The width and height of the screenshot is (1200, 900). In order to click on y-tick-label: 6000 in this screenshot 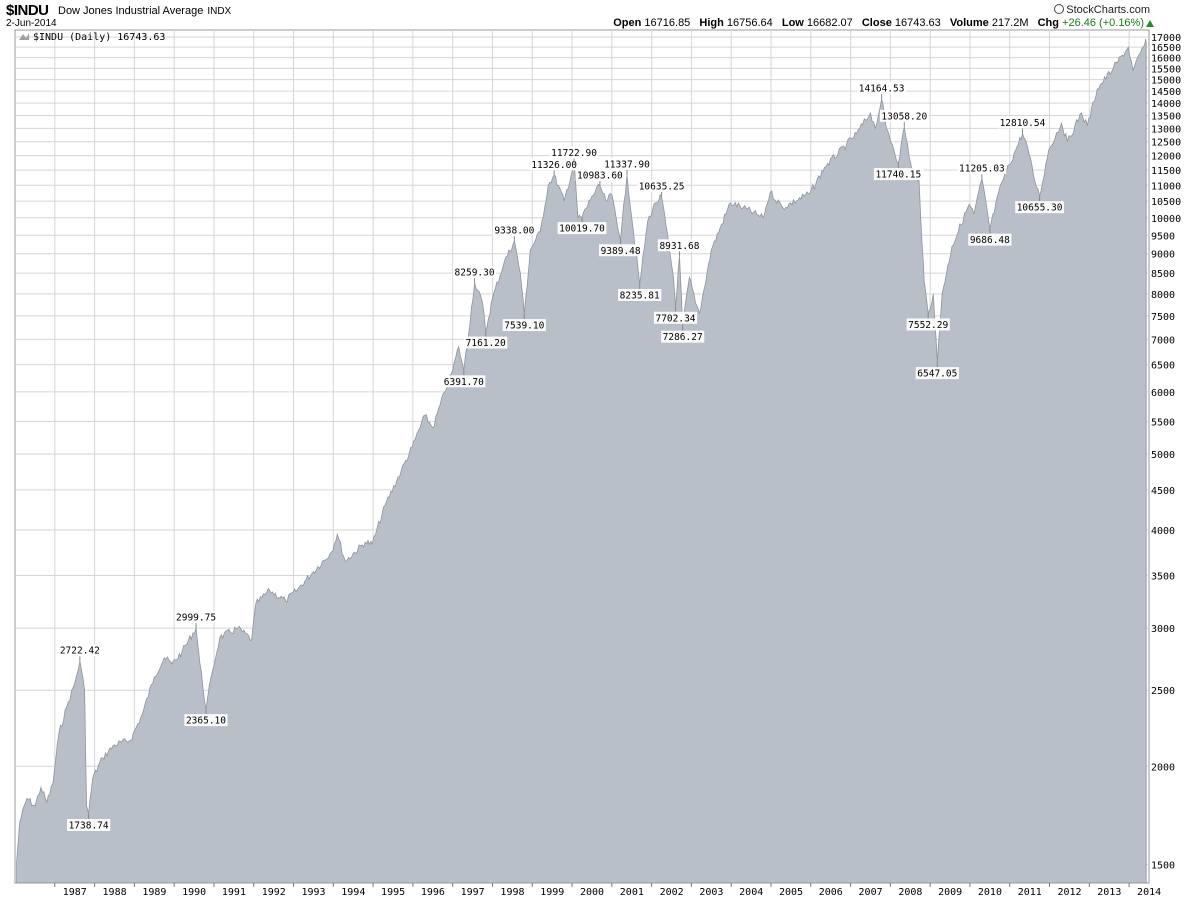, I will do `click(1163, 393)`.